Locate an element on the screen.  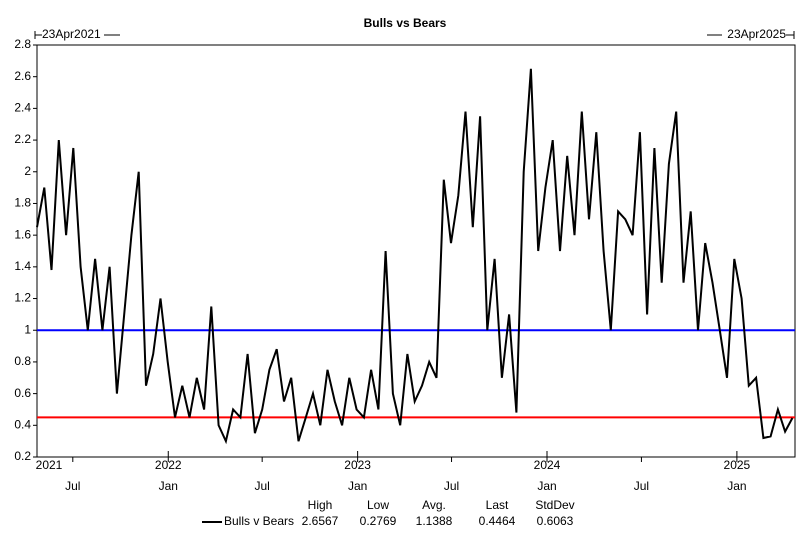
stats-header: Last is located at coordinates (497, 505).